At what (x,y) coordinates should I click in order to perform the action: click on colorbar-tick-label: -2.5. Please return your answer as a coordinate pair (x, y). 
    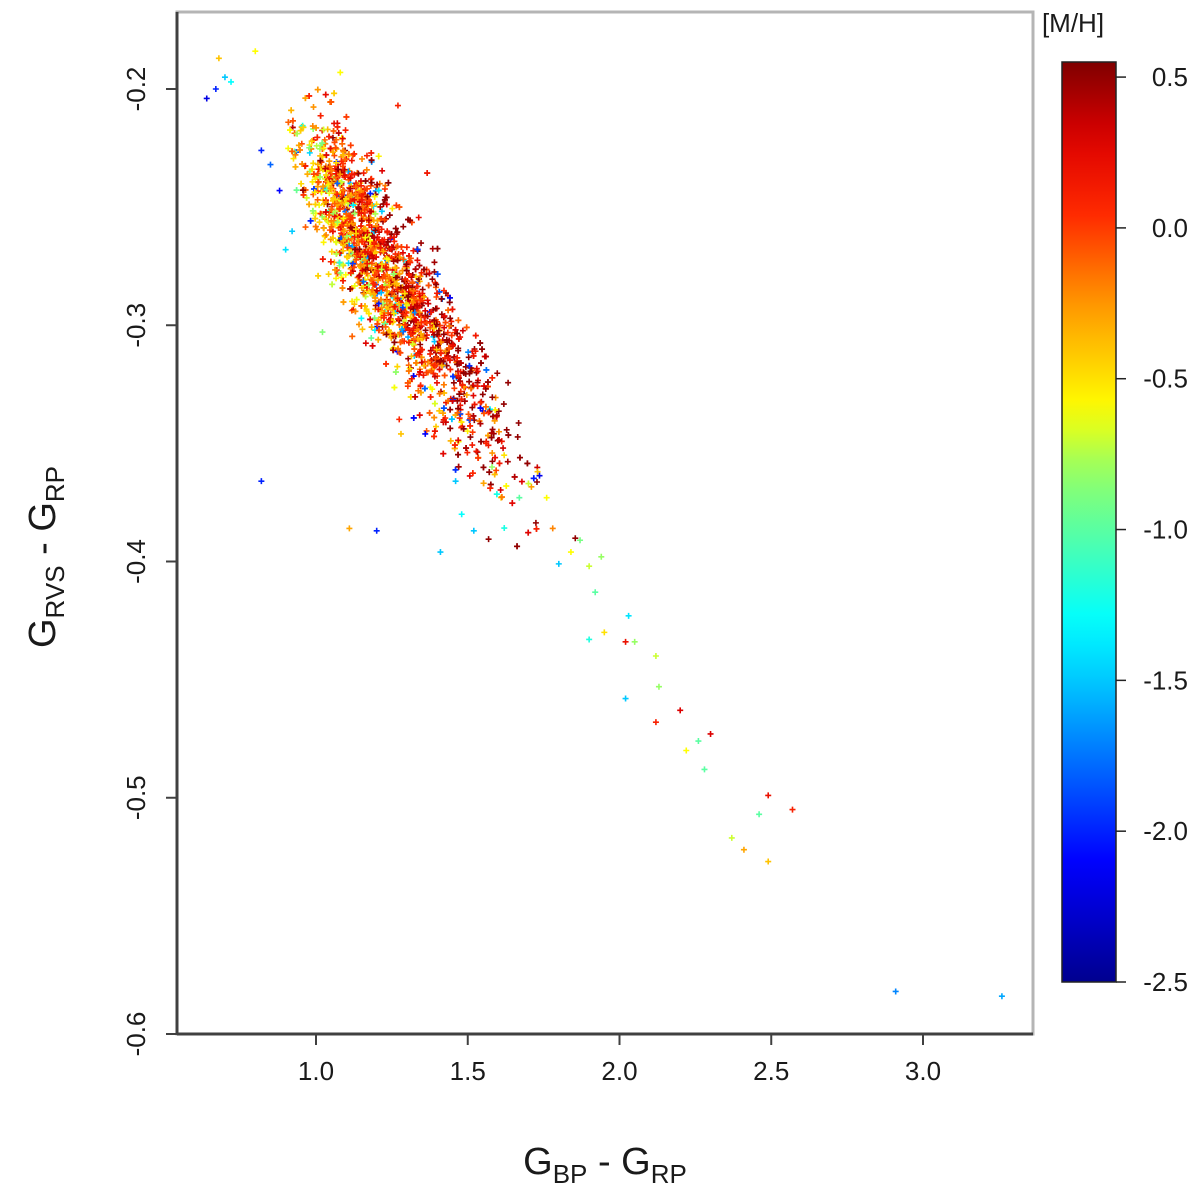
    Looking at the image, I should click on (1165, 982).